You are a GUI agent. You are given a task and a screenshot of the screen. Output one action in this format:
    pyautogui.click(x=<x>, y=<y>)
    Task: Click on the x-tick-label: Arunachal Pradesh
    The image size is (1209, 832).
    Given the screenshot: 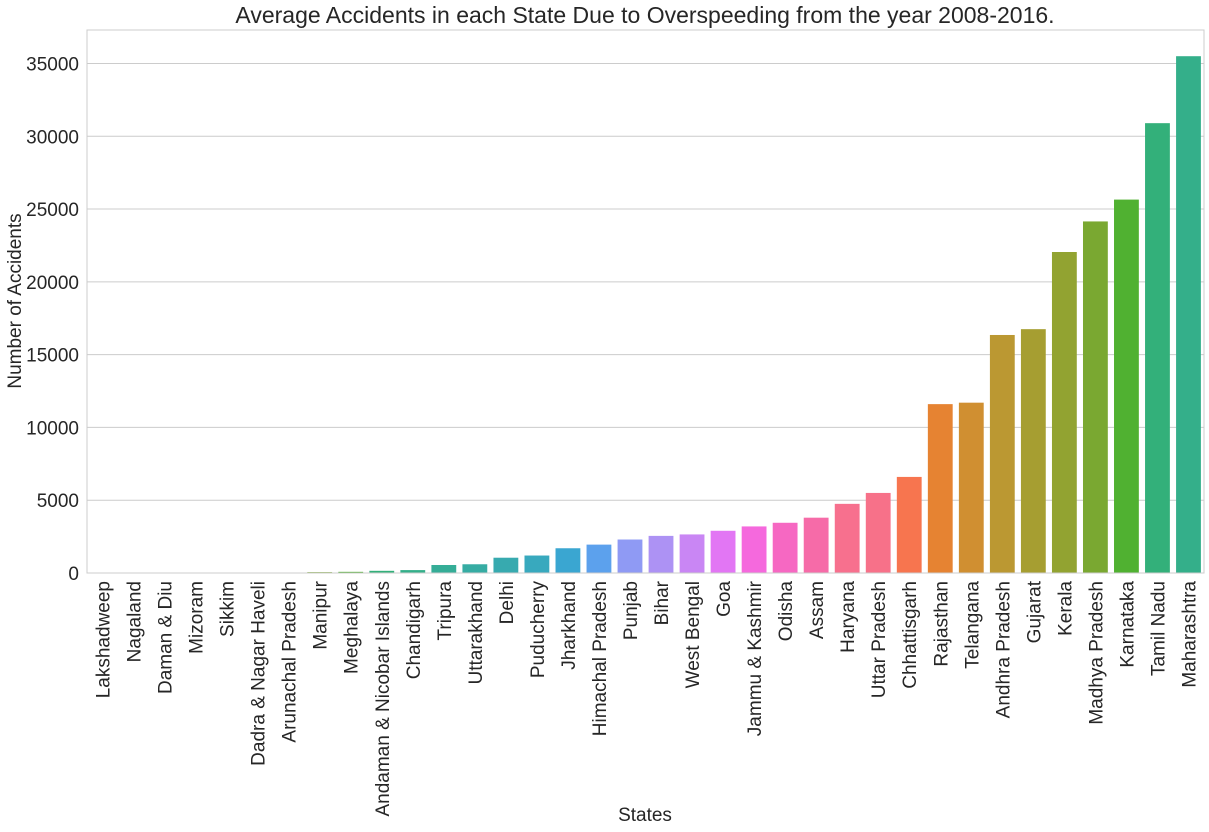 What is the action you would take?
    pyautogui.click(x=290, y=662)
    